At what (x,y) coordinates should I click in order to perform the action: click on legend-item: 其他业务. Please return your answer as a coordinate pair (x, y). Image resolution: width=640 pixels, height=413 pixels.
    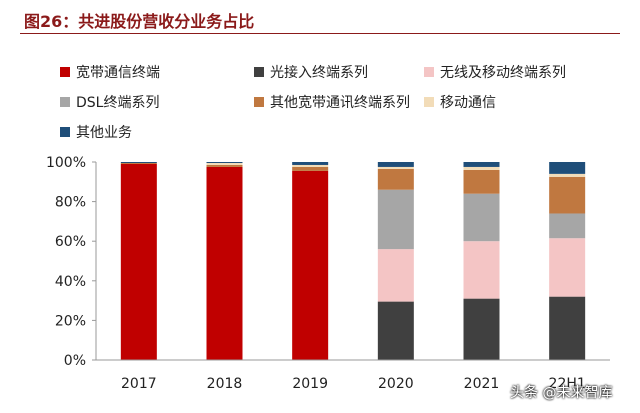
    Looking at the image, I should click on (96, 132).